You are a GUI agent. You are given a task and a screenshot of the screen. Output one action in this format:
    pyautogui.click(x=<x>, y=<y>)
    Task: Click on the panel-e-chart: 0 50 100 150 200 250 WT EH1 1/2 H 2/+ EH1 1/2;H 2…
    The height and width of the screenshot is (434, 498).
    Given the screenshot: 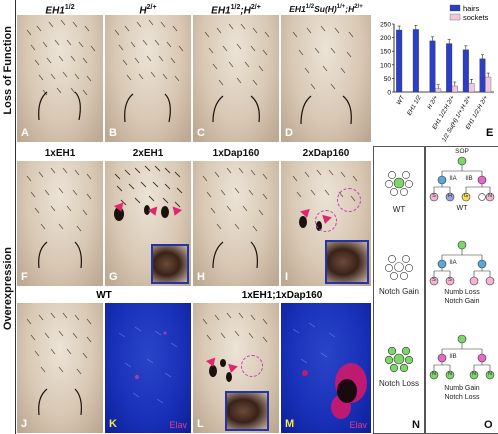 What is the action you would take?
    pyautogui.click(x=436, y=77)
    